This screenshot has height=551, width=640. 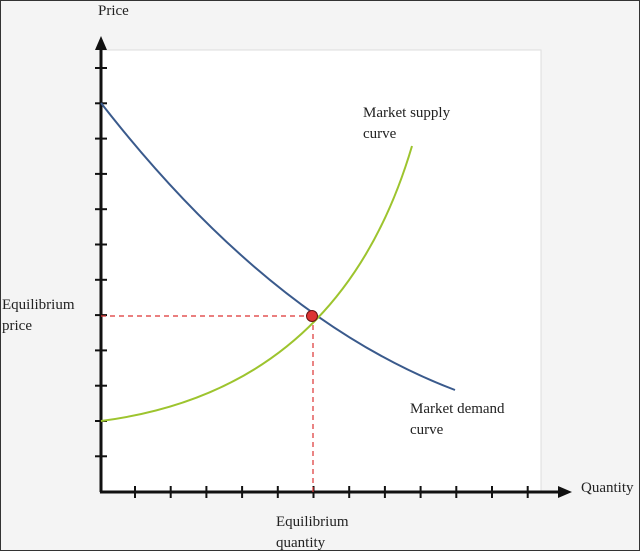 What do you see at coordinates (565, 492) in the screenshot?
I see `x-arrow` at bounding box center [565, 492].